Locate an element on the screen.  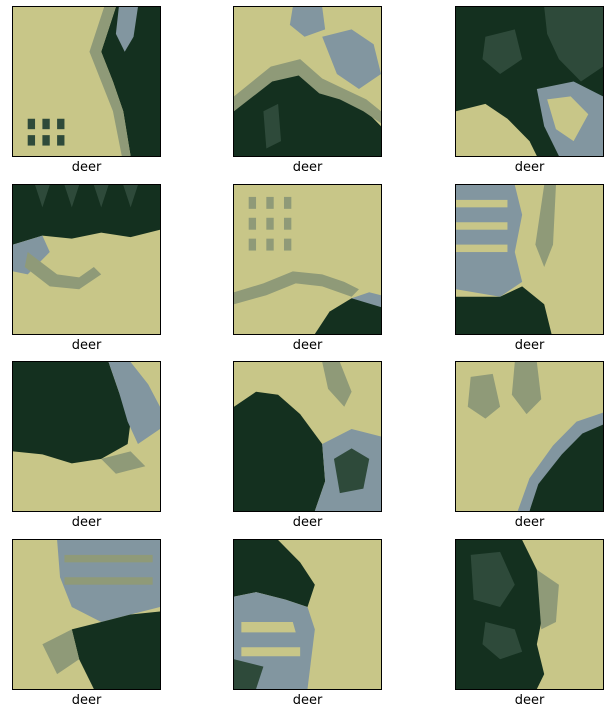
image-tile-1: deer is located at coordinates (86, 90).